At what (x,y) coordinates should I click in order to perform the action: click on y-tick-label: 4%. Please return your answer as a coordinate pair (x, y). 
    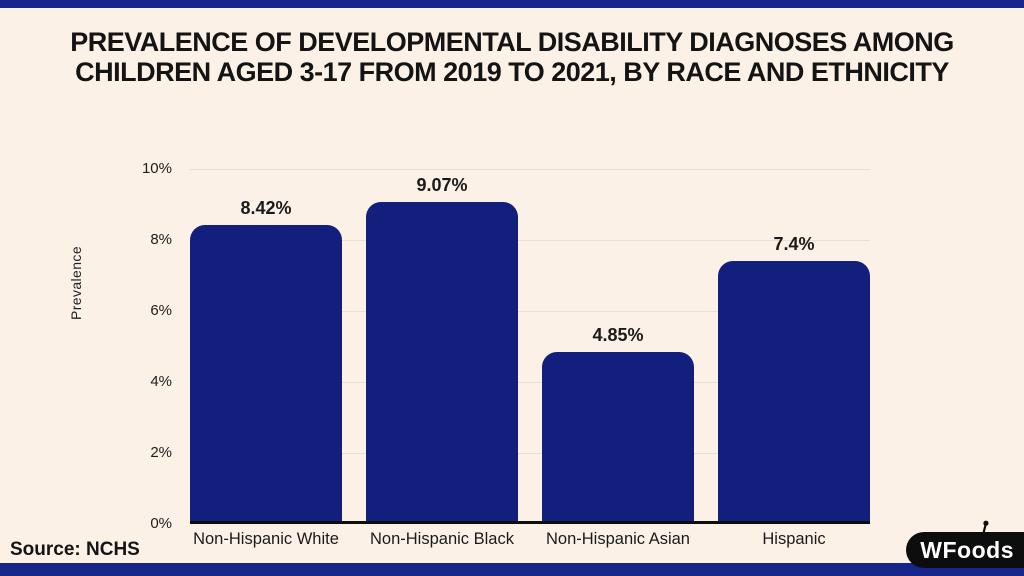
    Looking at the image, I should click on (161, 381).